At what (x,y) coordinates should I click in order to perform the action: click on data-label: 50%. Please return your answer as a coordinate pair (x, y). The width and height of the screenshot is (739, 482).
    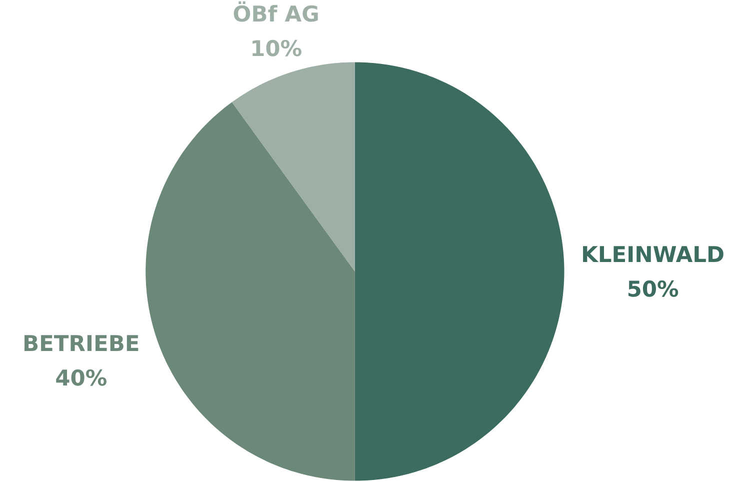
    Looking at the image, I should click on (653, 288).